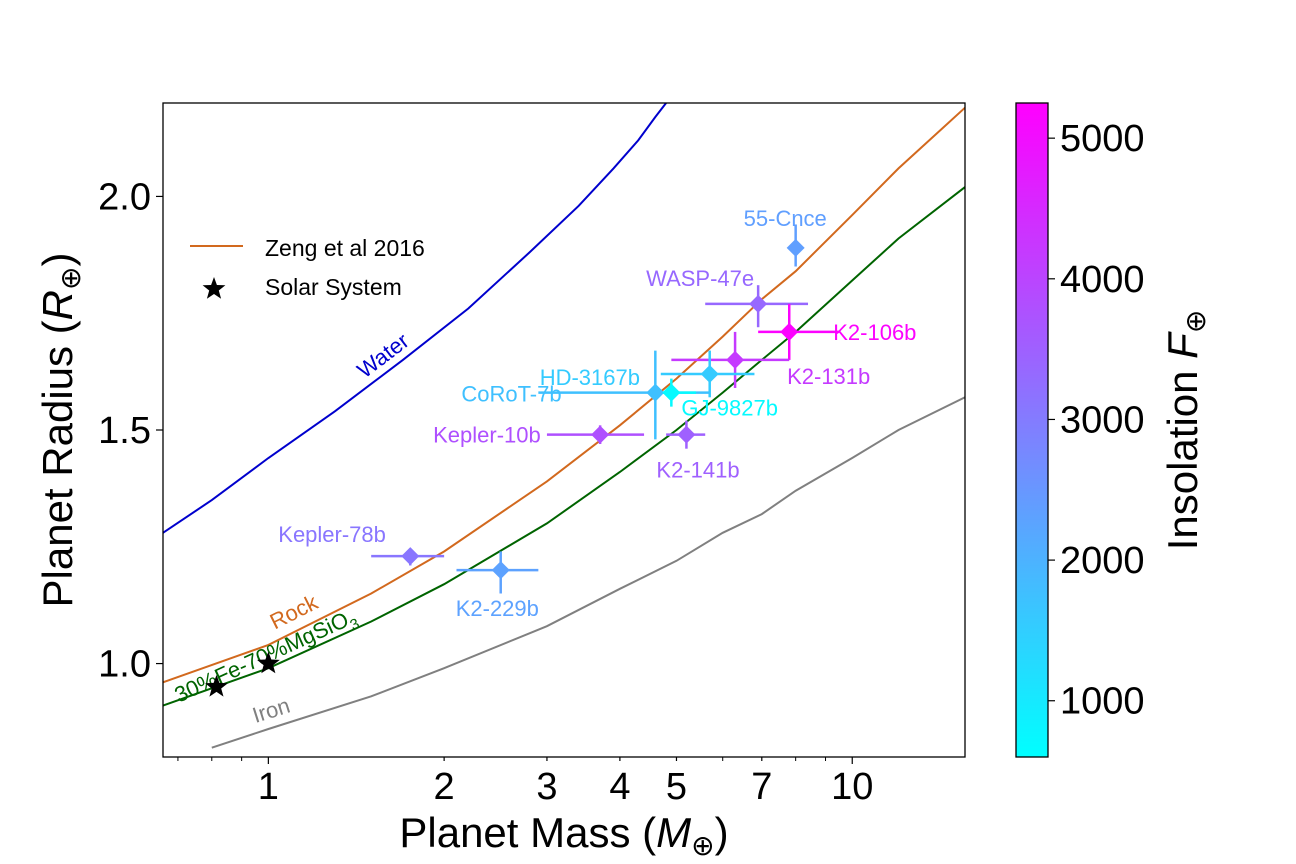 Image resolution: width=1296 pixels, height=864 pixels. Describe the element at coordinates (332, 534) in the screenshot. I see `planet-label: Kepler-78b` at that location.